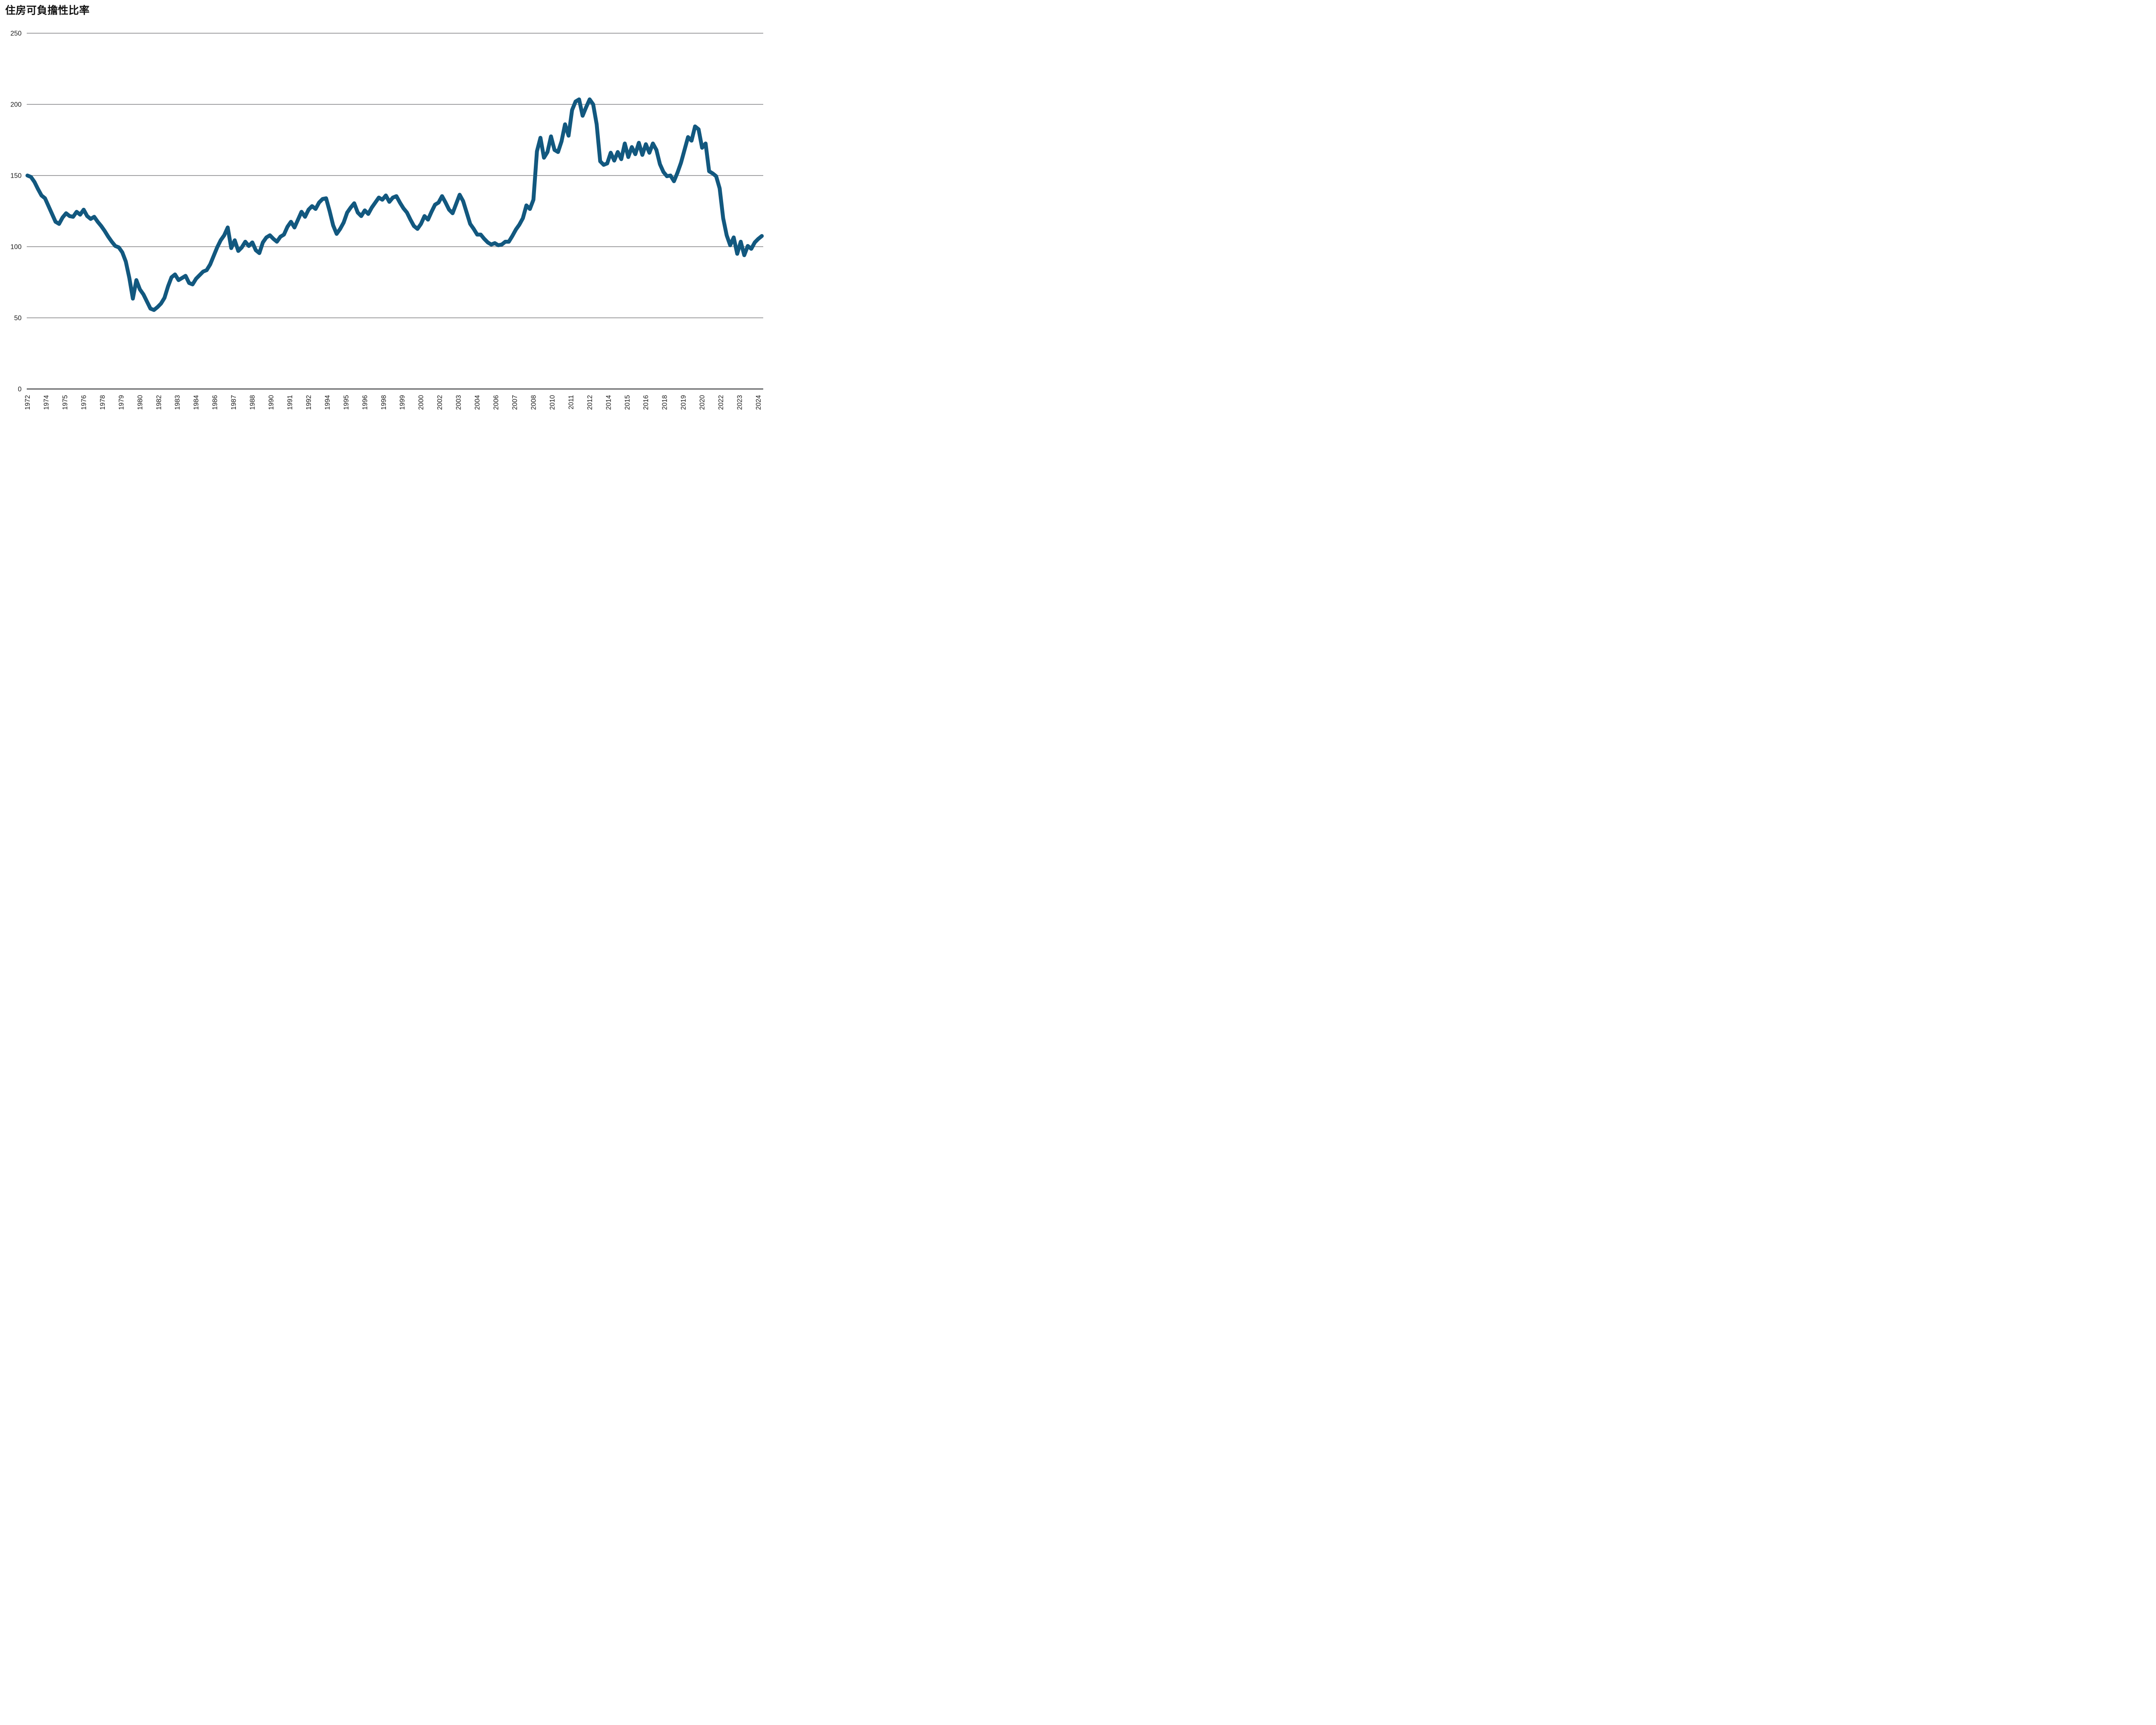 The width and height of the screenshot is (2156, 1725). What do you see at coordinates (721, 403) in the screenshot?
I see `x-tick-label-2022: 2022` at bounding box center [721, 403].